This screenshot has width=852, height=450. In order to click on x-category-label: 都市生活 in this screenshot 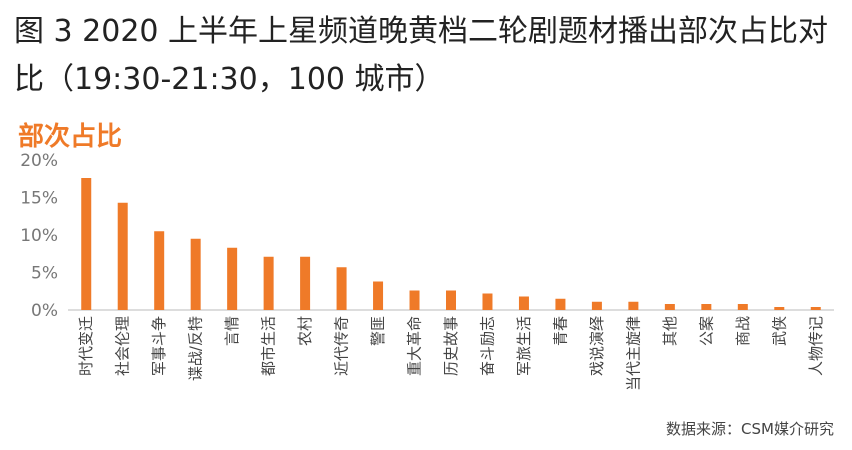, I will do `click(269, 346)`.